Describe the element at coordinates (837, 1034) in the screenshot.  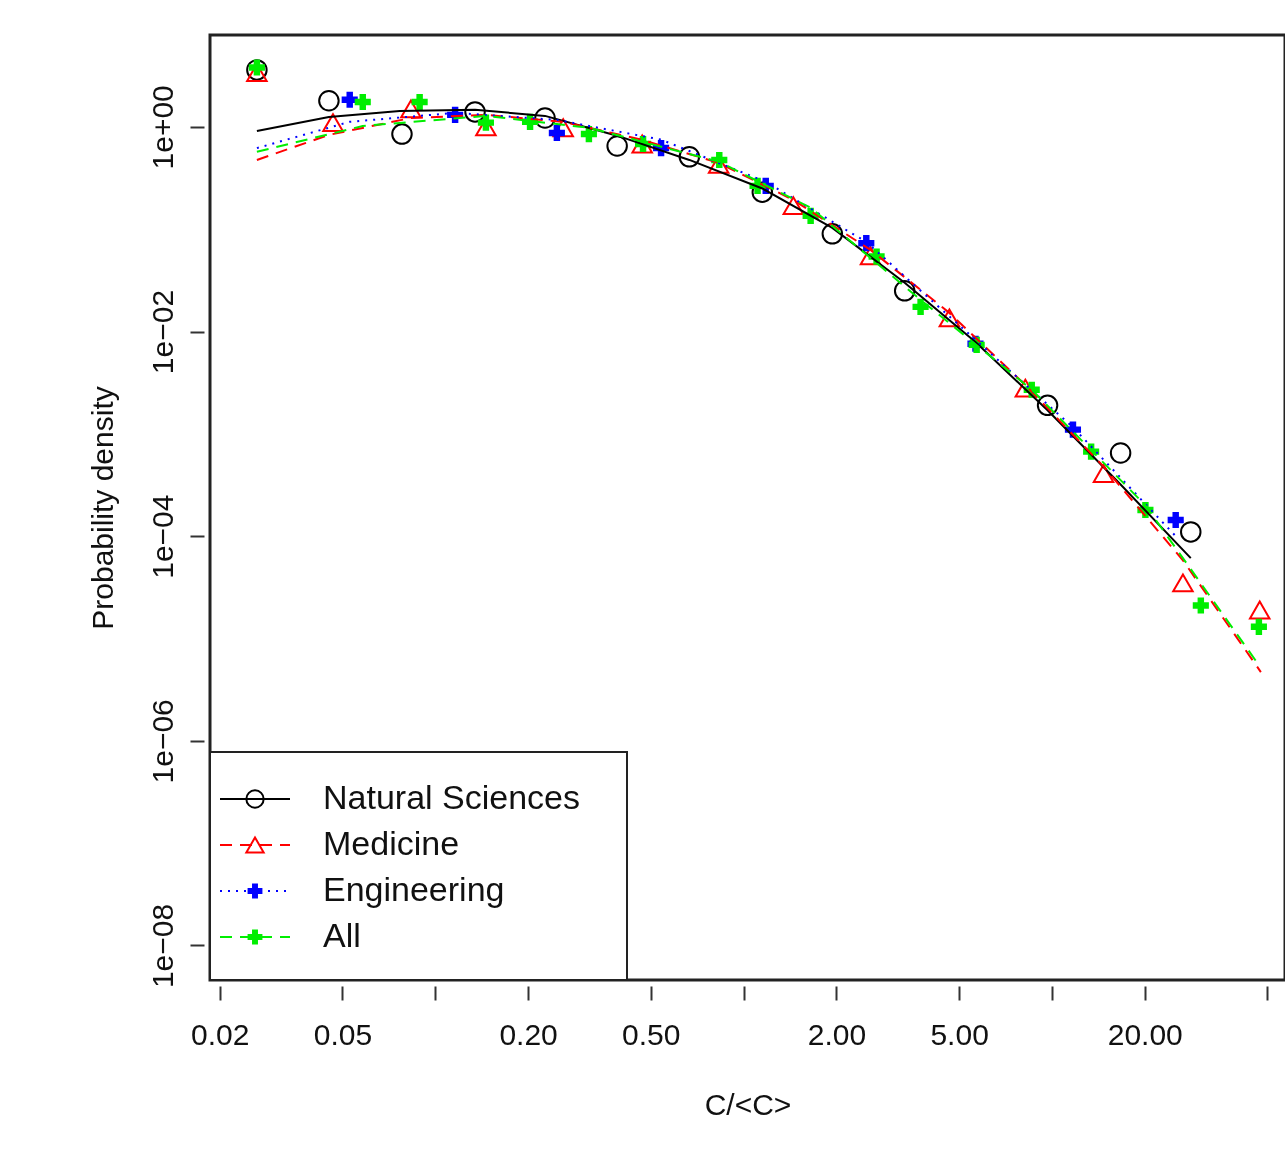
I see `x-tick-label: 2.00` at that location.